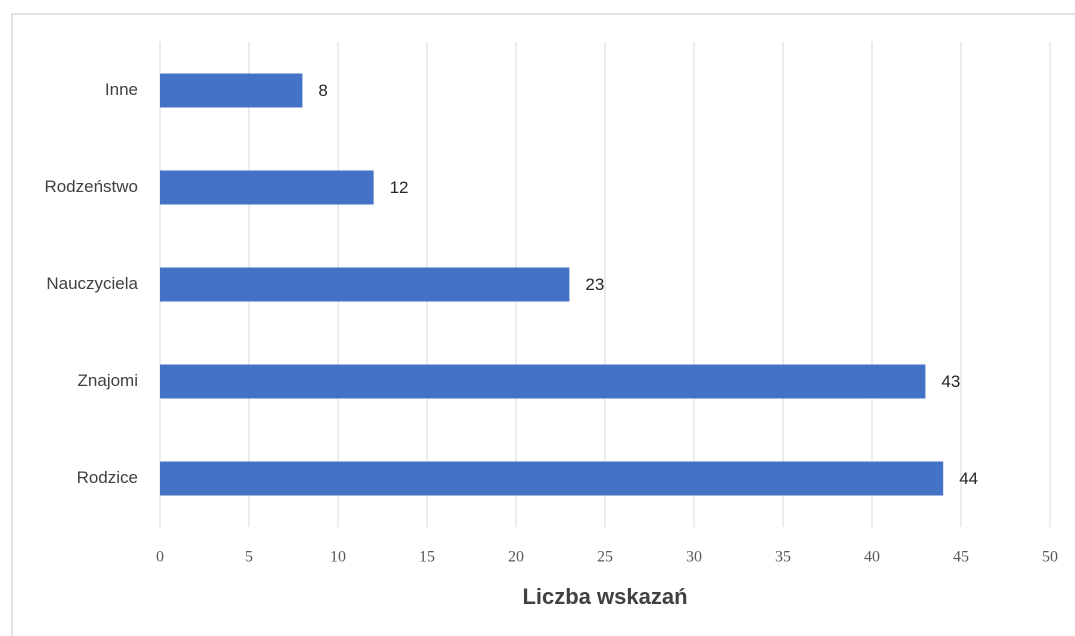 The image size is (1075, 636). I want to click on x-tick-label: 25, so click(605, 557).